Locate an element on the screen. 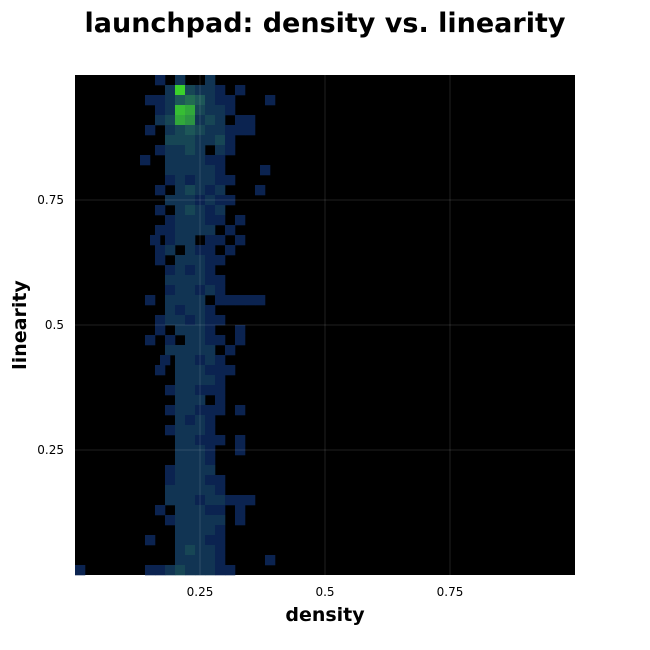  x-tick-label: 0.25 is located at coordinates (200, 592).